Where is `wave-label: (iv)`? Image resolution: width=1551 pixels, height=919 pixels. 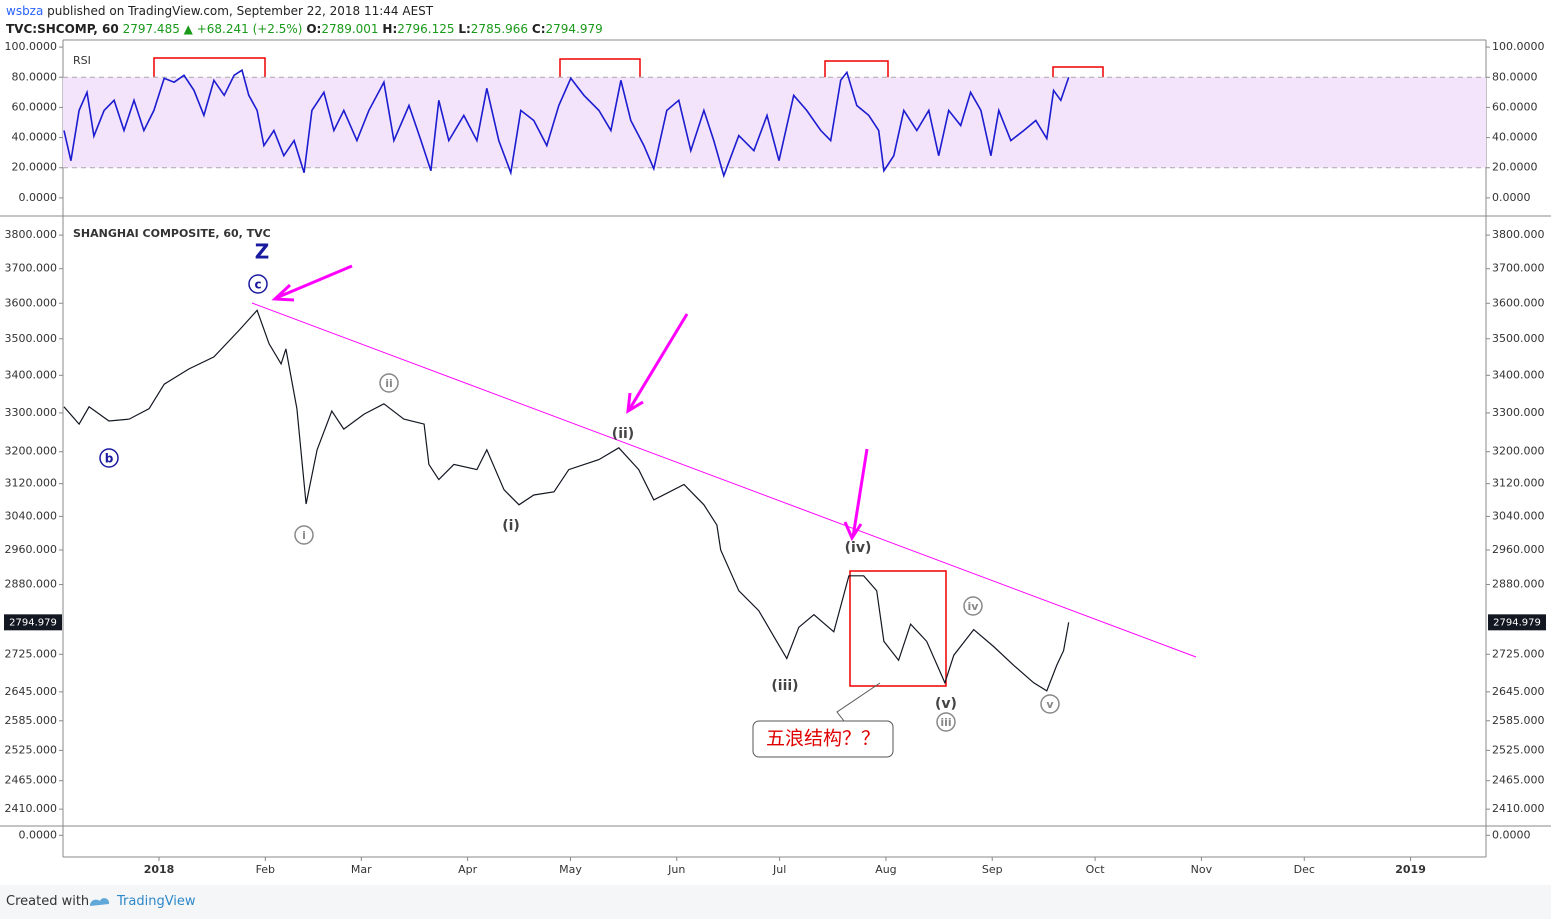
wave-label: (iv) is located at coordinates (858, 548).